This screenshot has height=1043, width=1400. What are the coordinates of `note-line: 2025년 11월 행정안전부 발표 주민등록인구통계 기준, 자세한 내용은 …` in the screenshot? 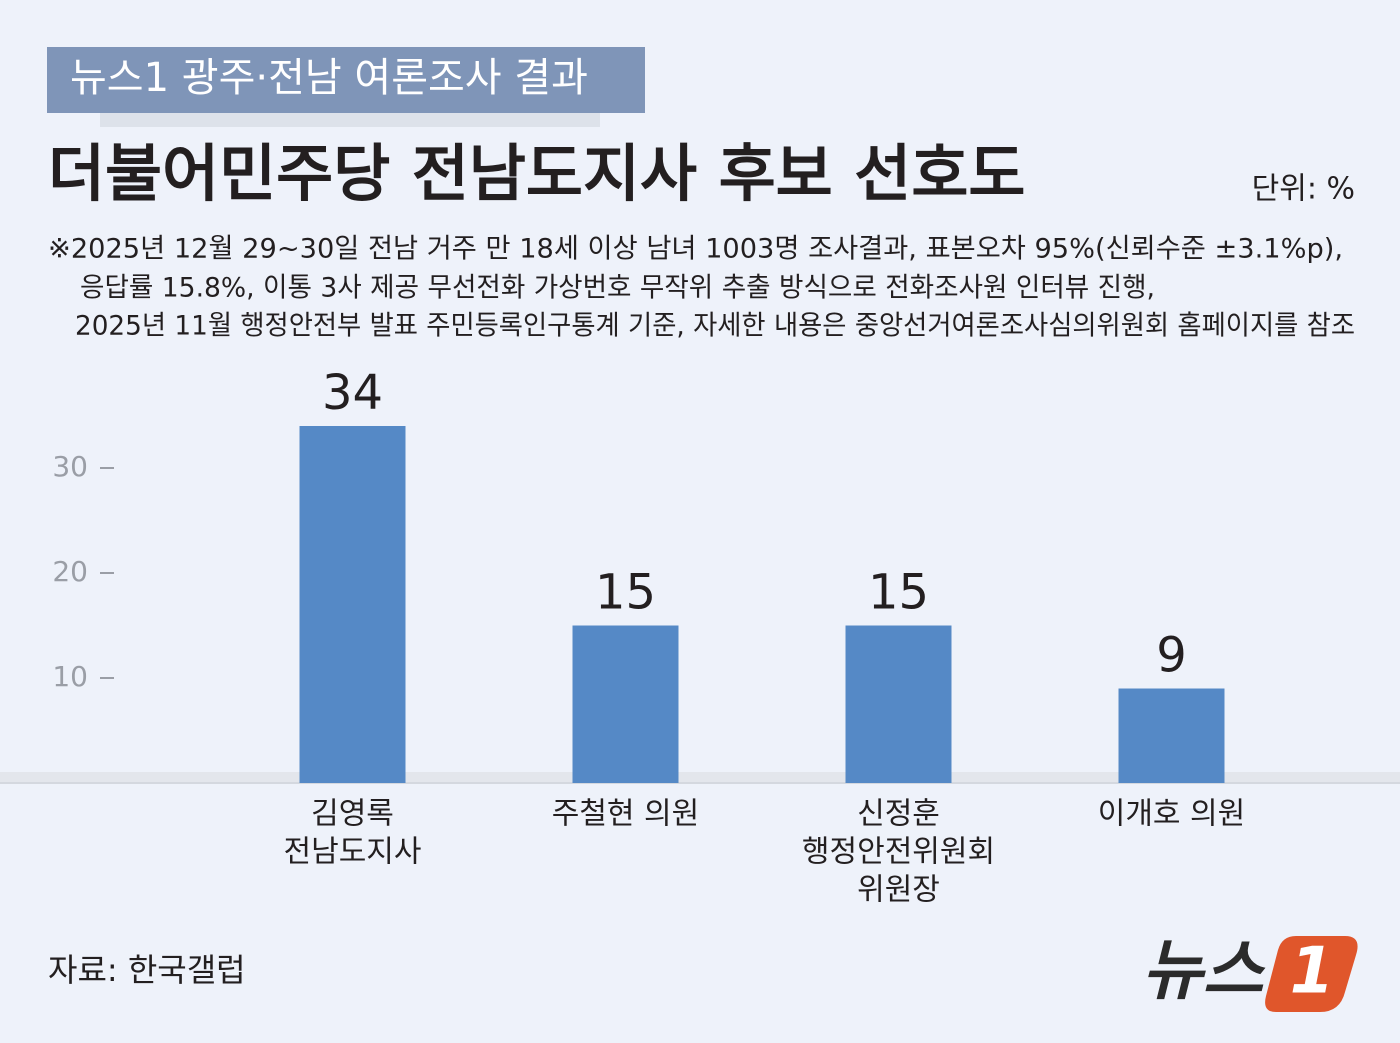 It's located at (715, 326).